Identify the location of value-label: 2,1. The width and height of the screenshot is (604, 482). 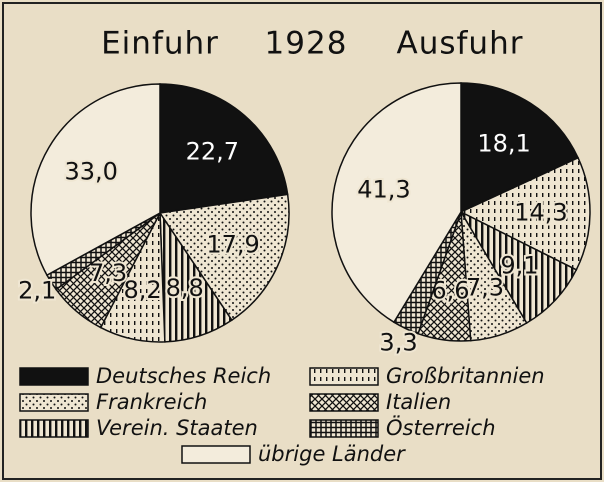
(37, 290).